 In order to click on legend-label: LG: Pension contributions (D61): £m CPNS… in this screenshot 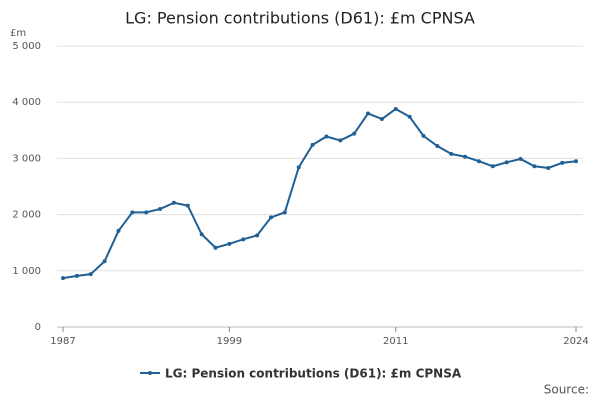, I will do `click(313, 374)`.